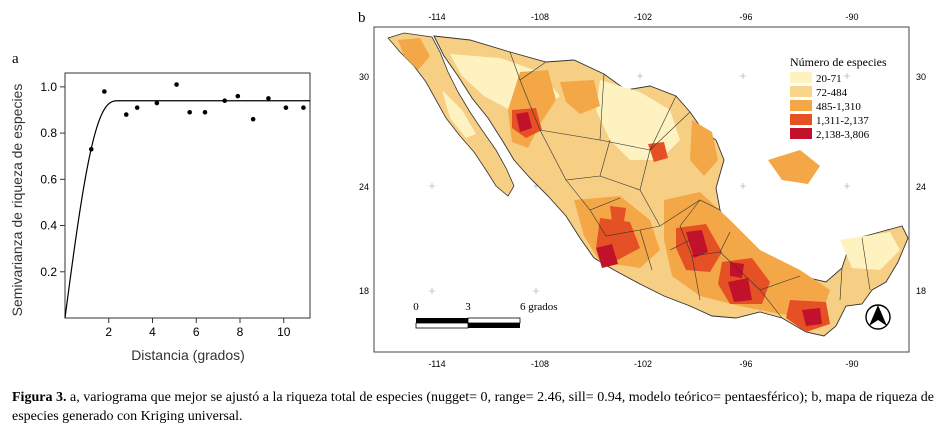 This screenshot has height=435, width=945. What do you see at coordinates (643, 364) in the screenshot?
I see `lon-label-bottom: -102` at bounding box center [643, 364].